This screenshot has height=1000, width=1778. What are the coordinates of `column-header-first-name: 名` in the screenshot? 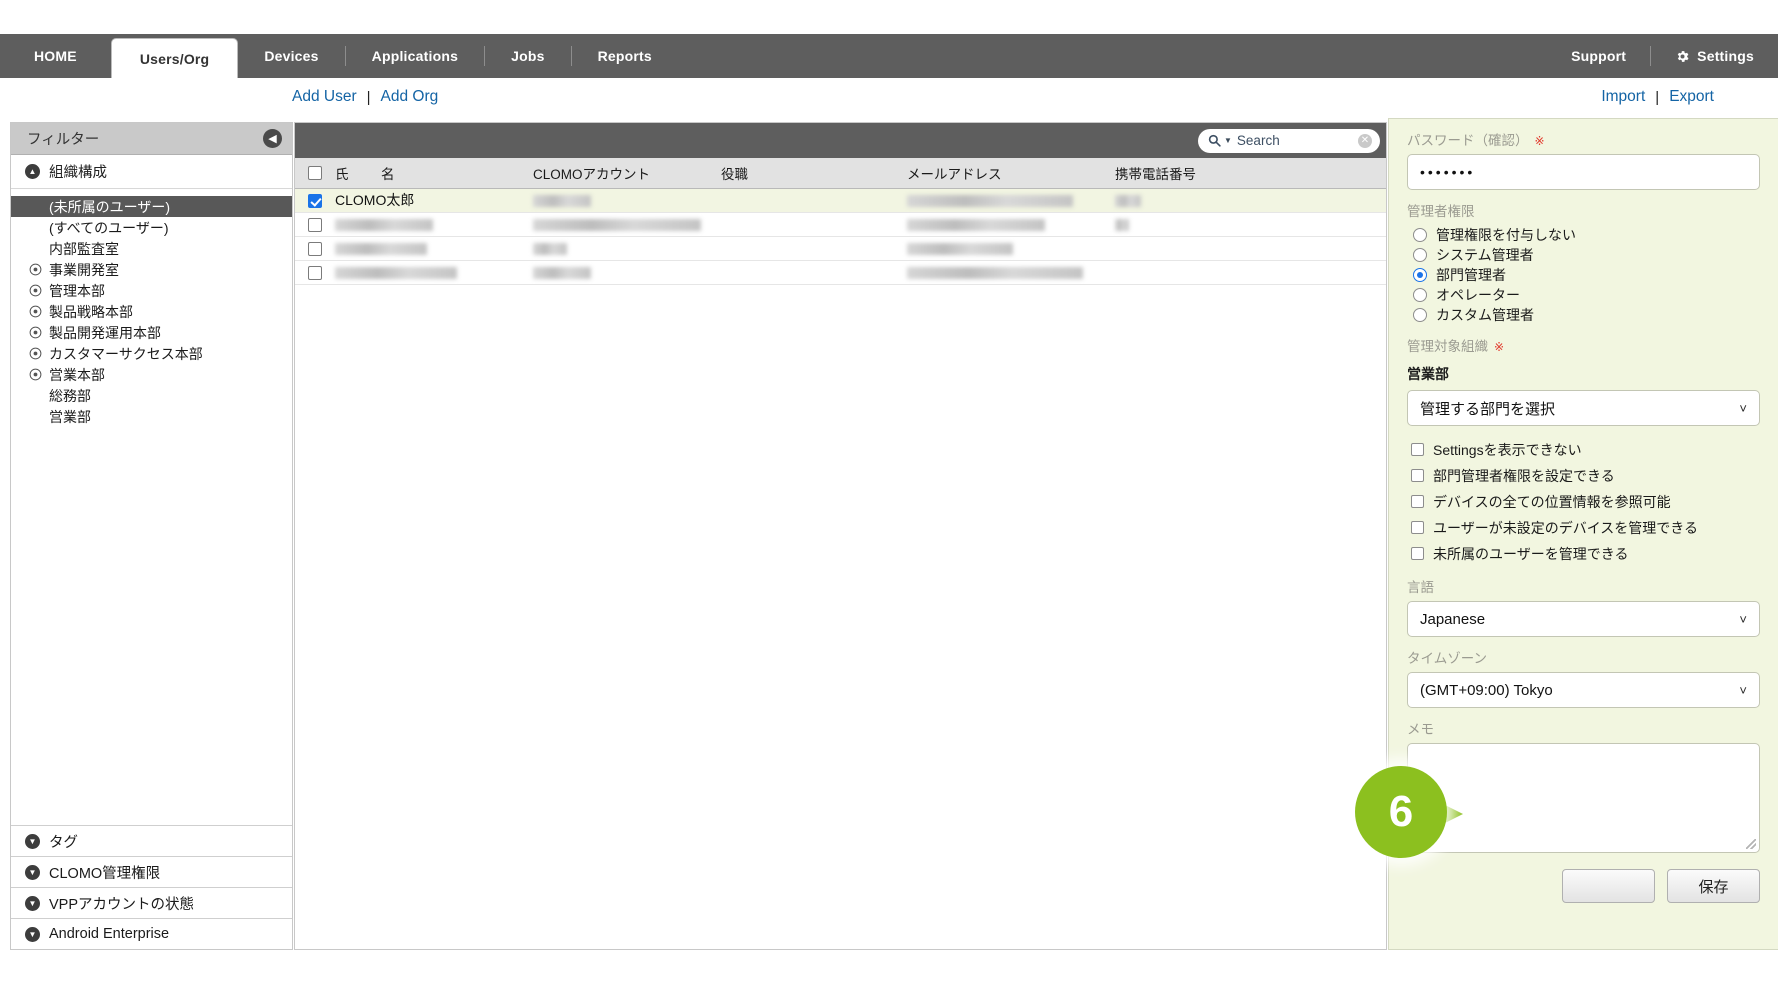 It's located at (451, 173).